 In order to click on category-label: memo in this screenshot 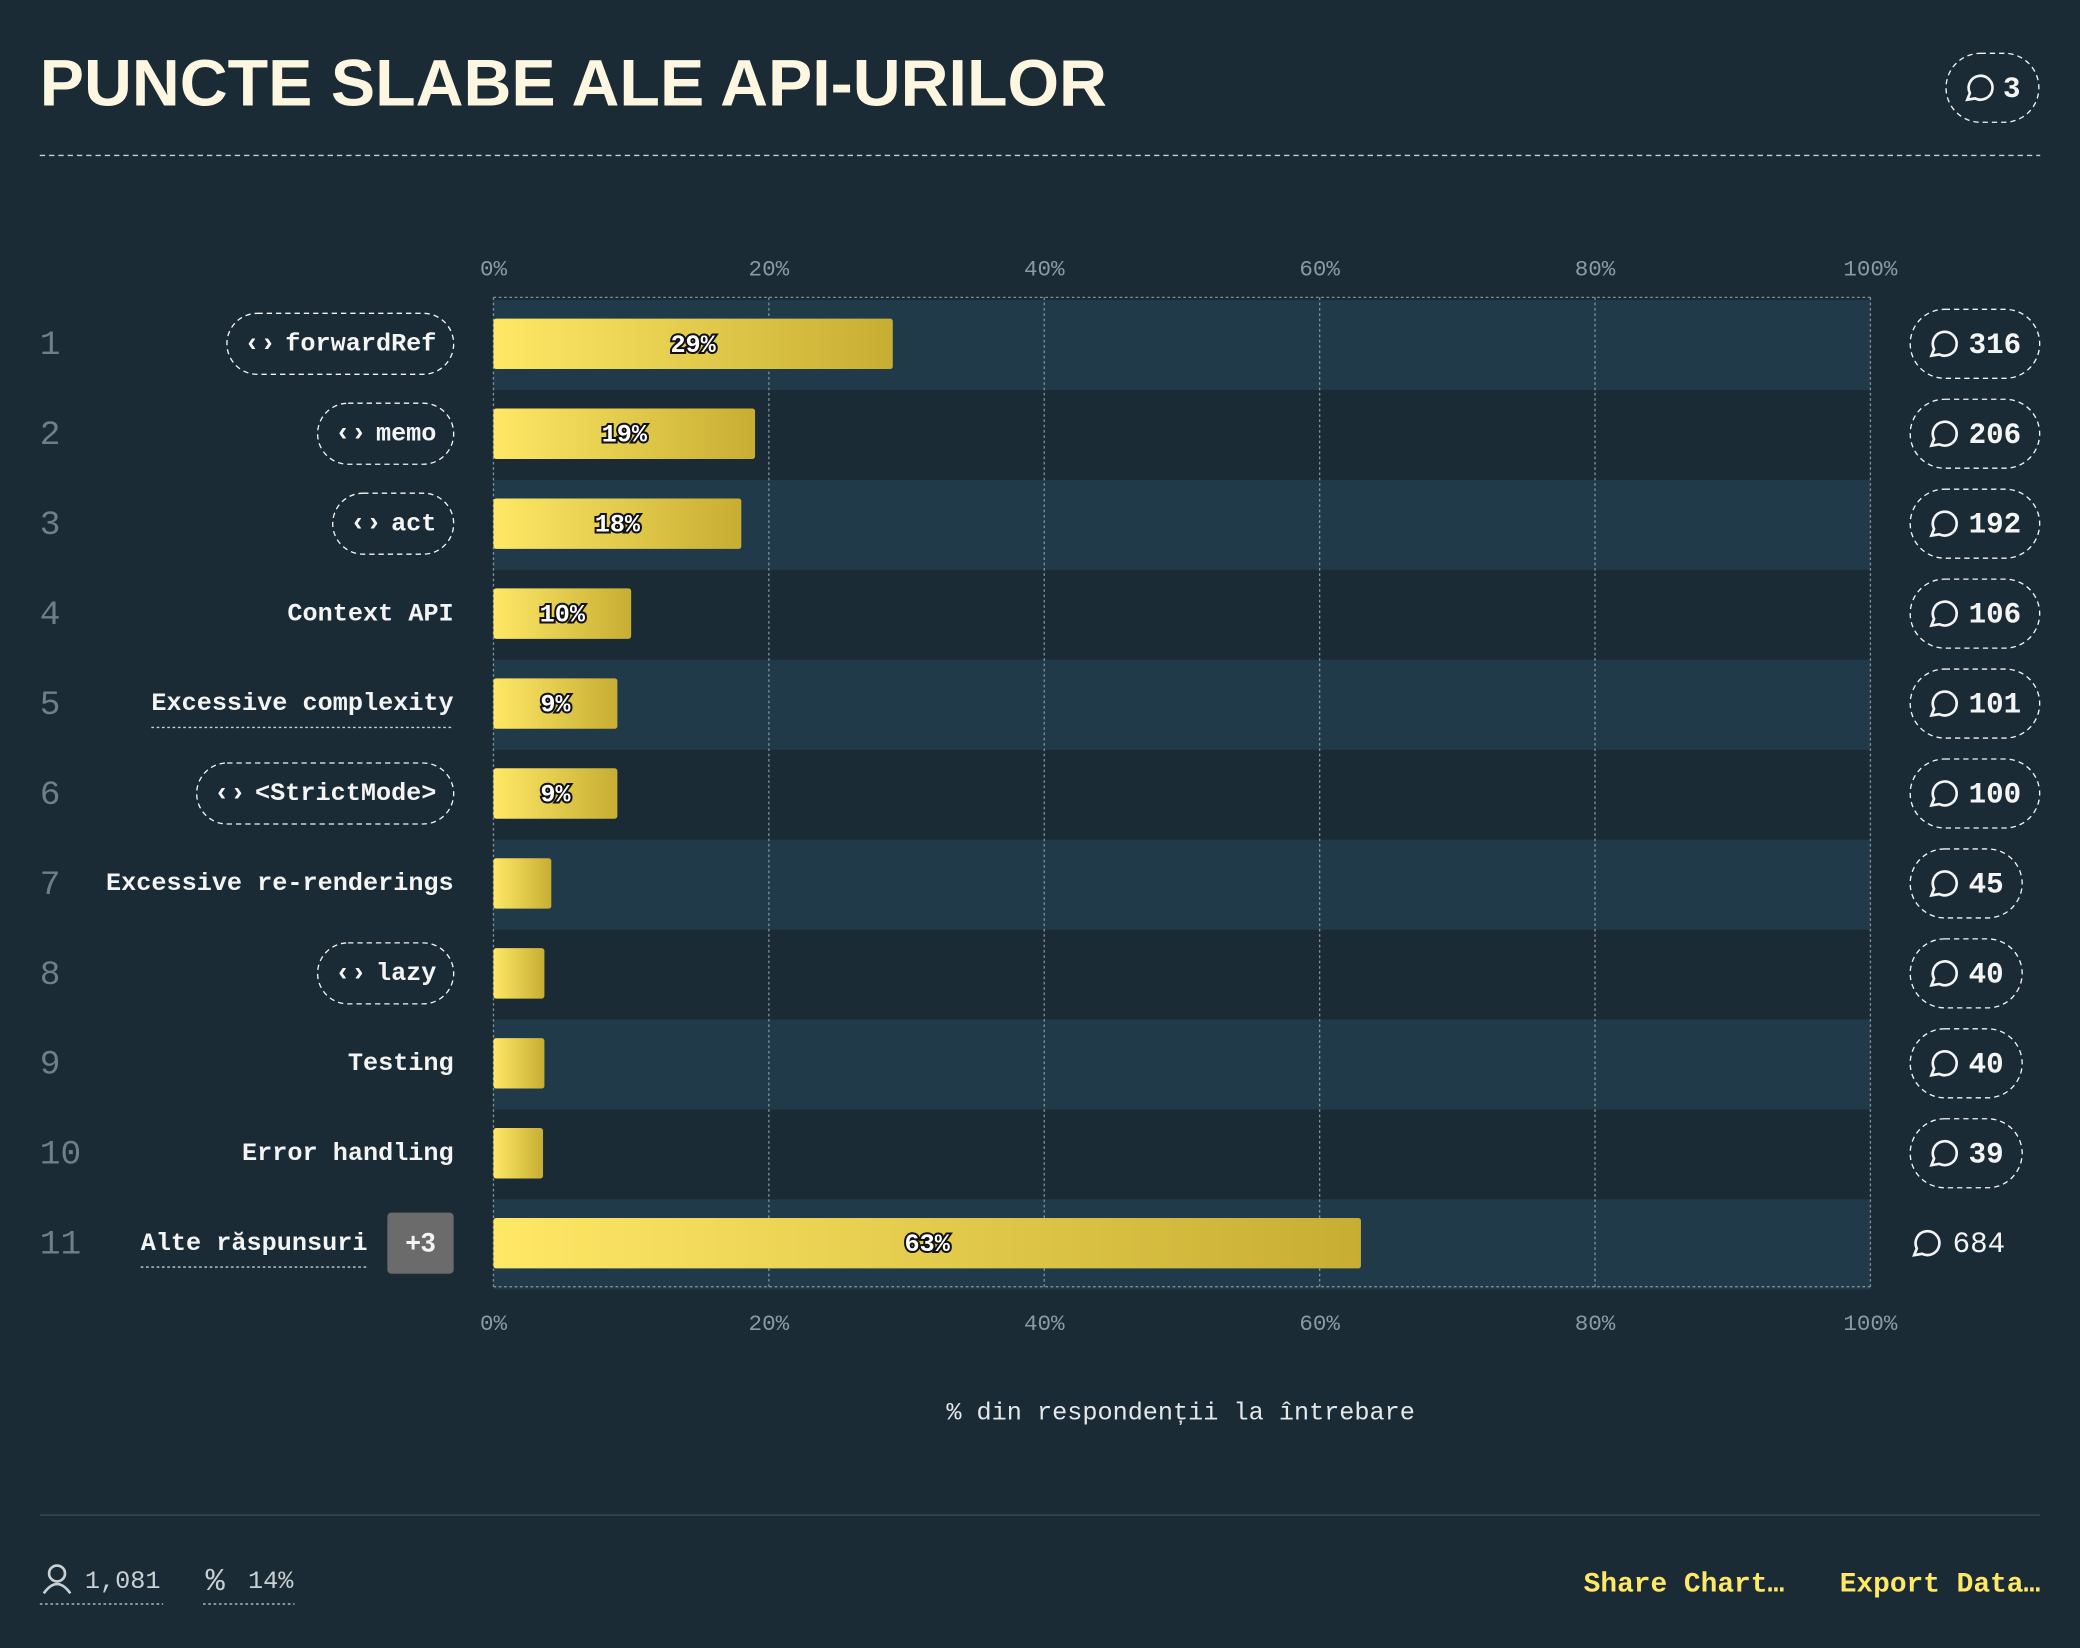, I will do `click(406, 433)`.